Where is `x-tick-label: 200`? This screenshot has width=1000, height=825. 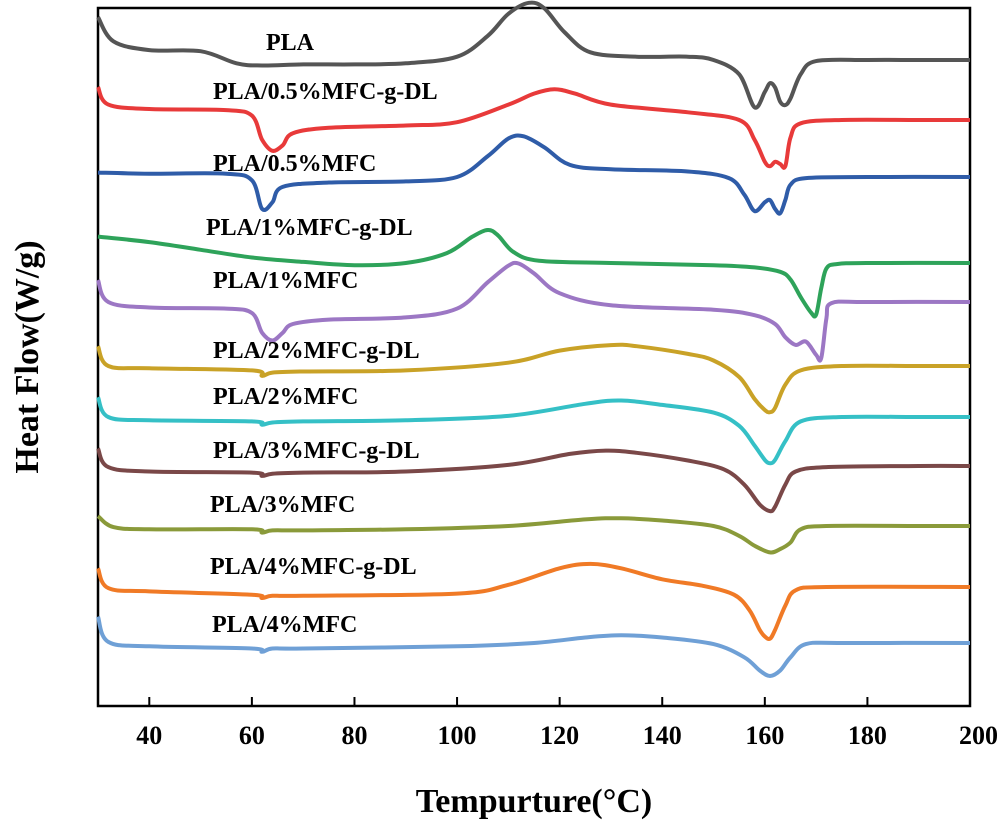
x-tick-label: 200 is located at coordinates (978, 735).